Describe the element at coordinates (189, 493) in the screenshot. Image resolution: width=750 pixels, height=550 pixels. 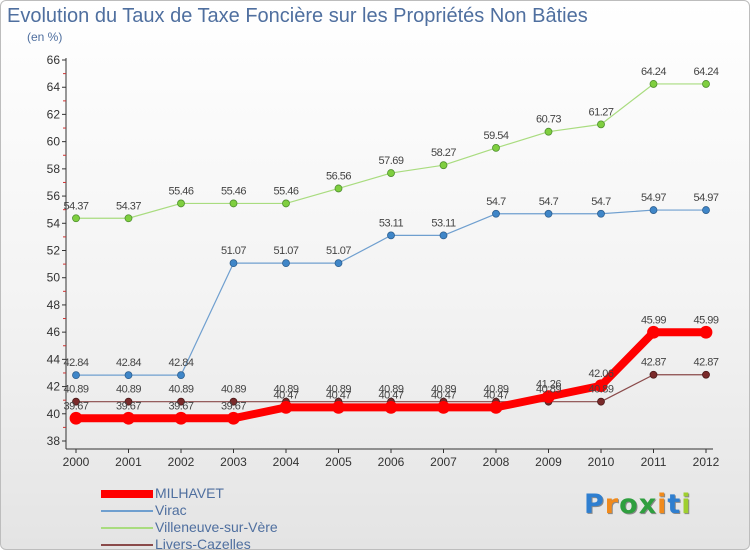
I see `legend-label: MILHAVET` at that location.